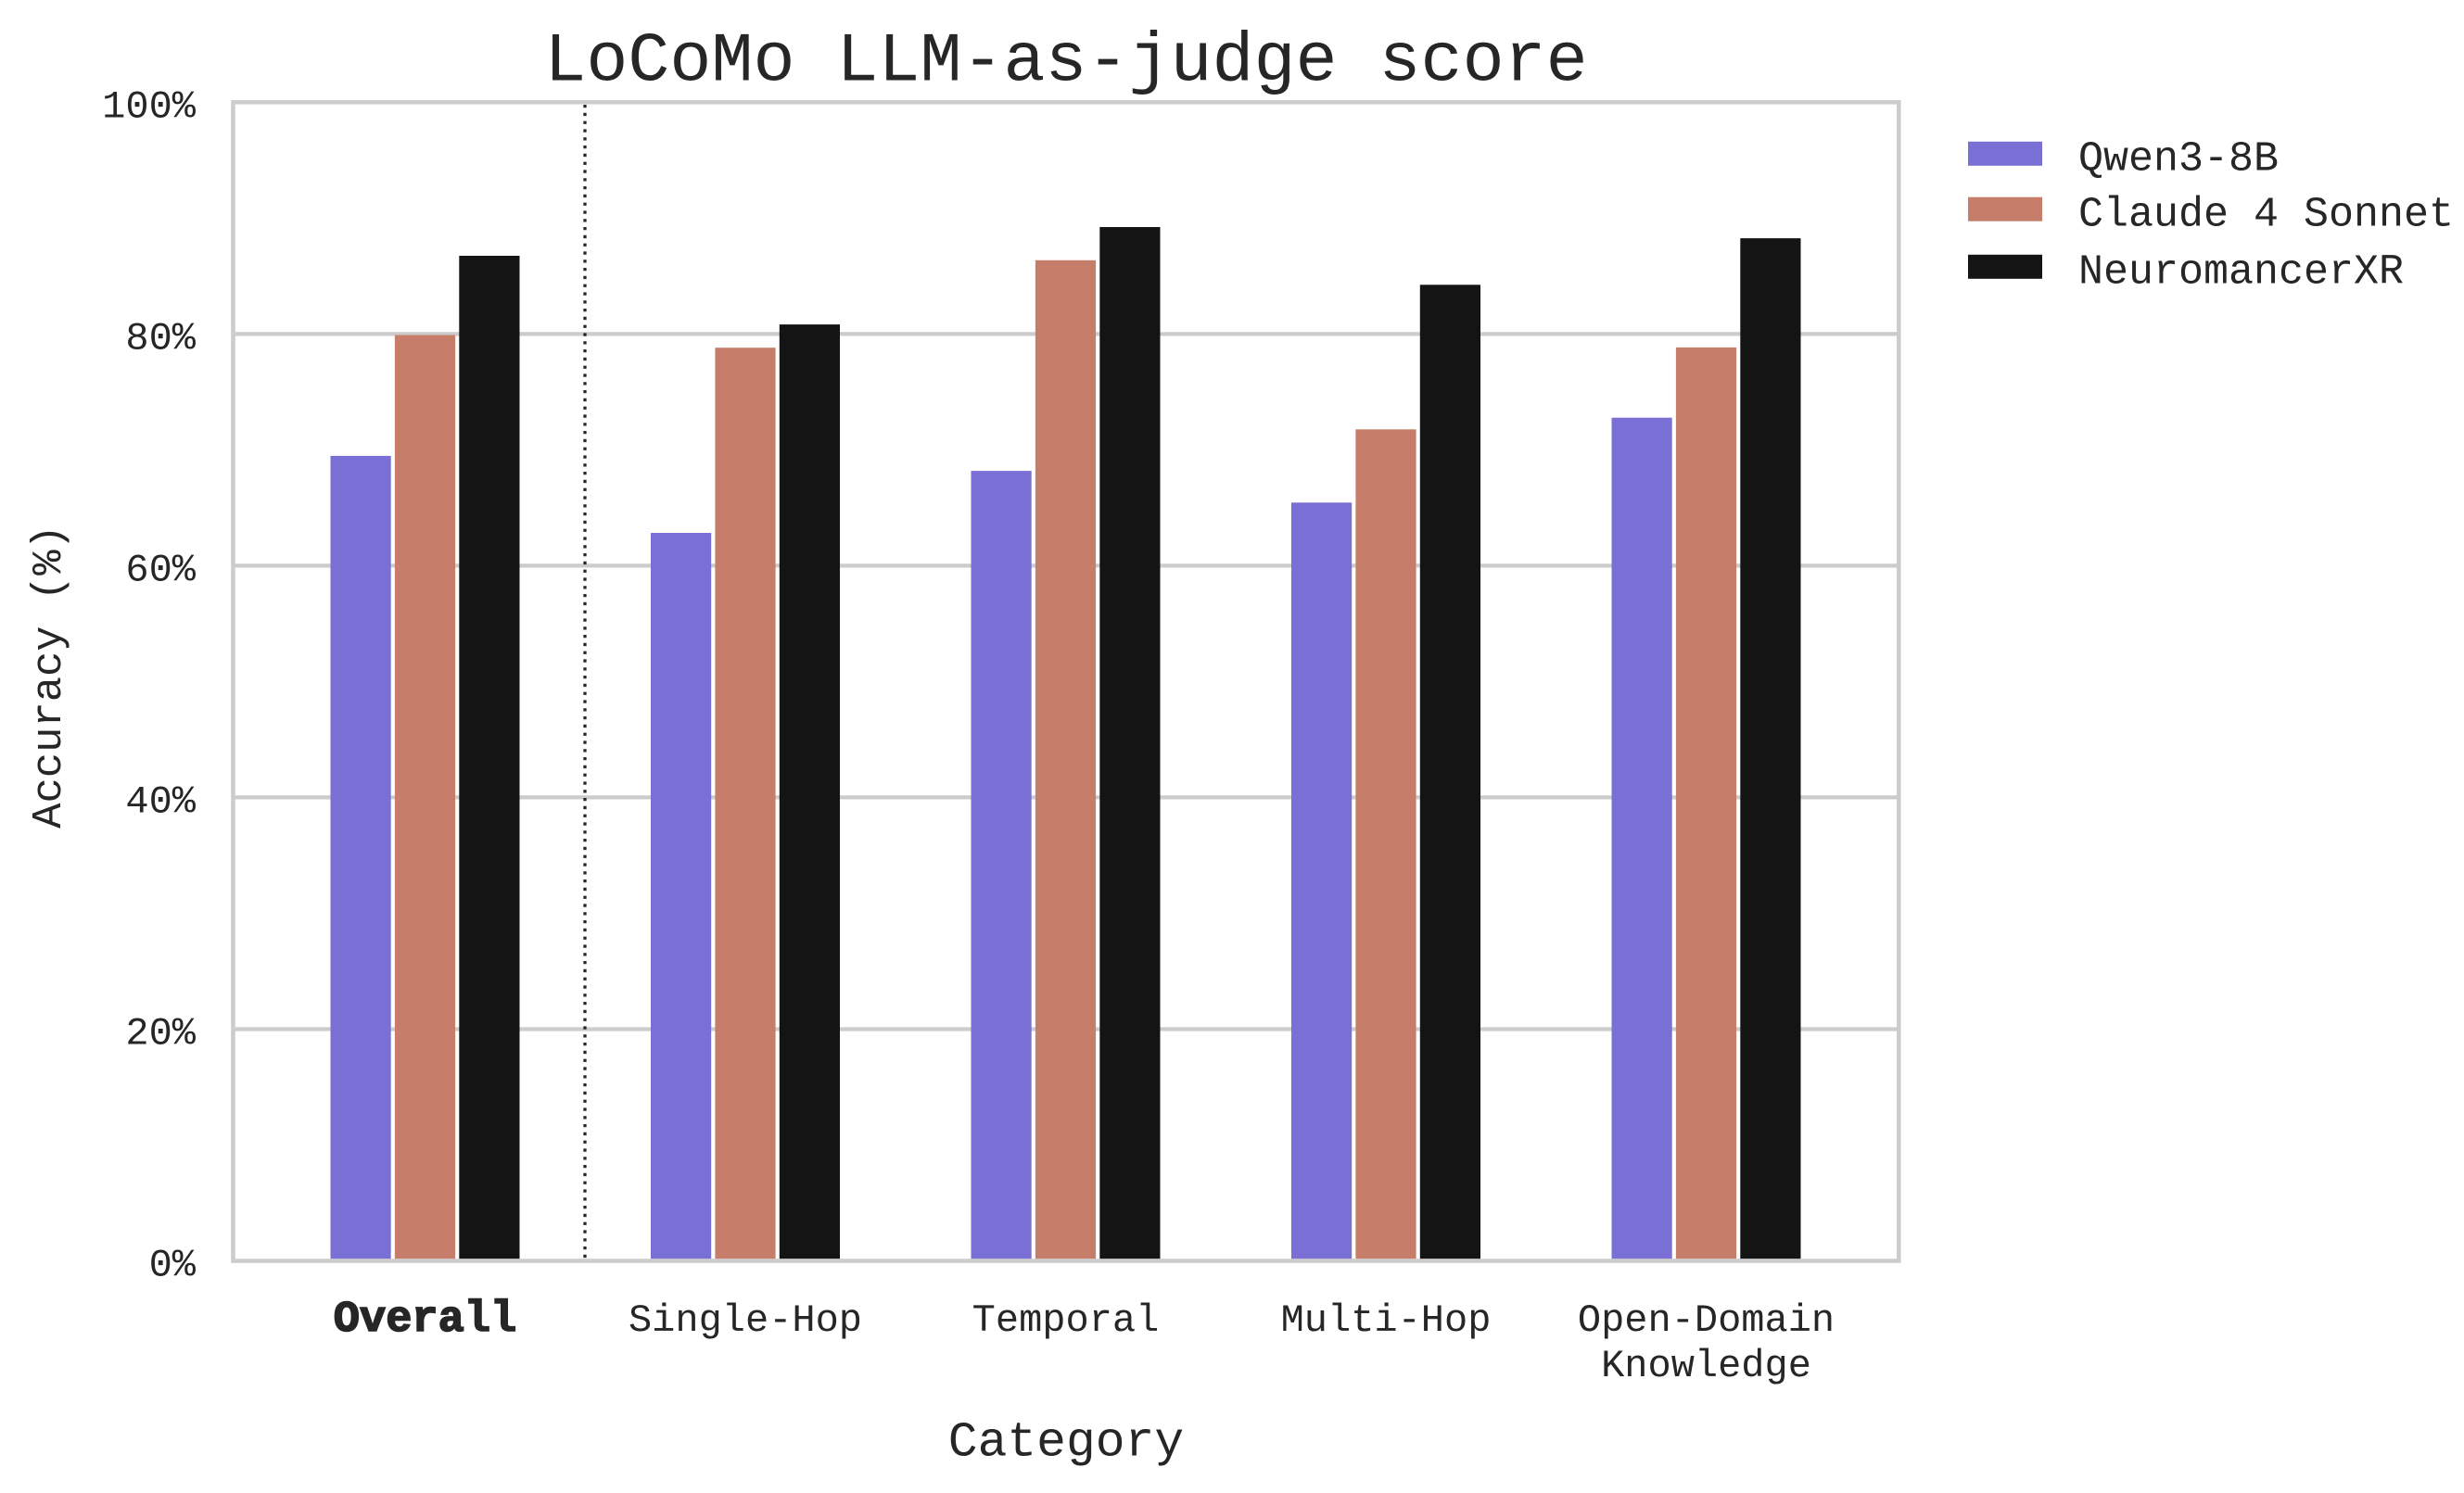  Describe the element at coordinates (1386, 1320) in the screenshot. I see `svg-text: Multi-Hop` at that location.